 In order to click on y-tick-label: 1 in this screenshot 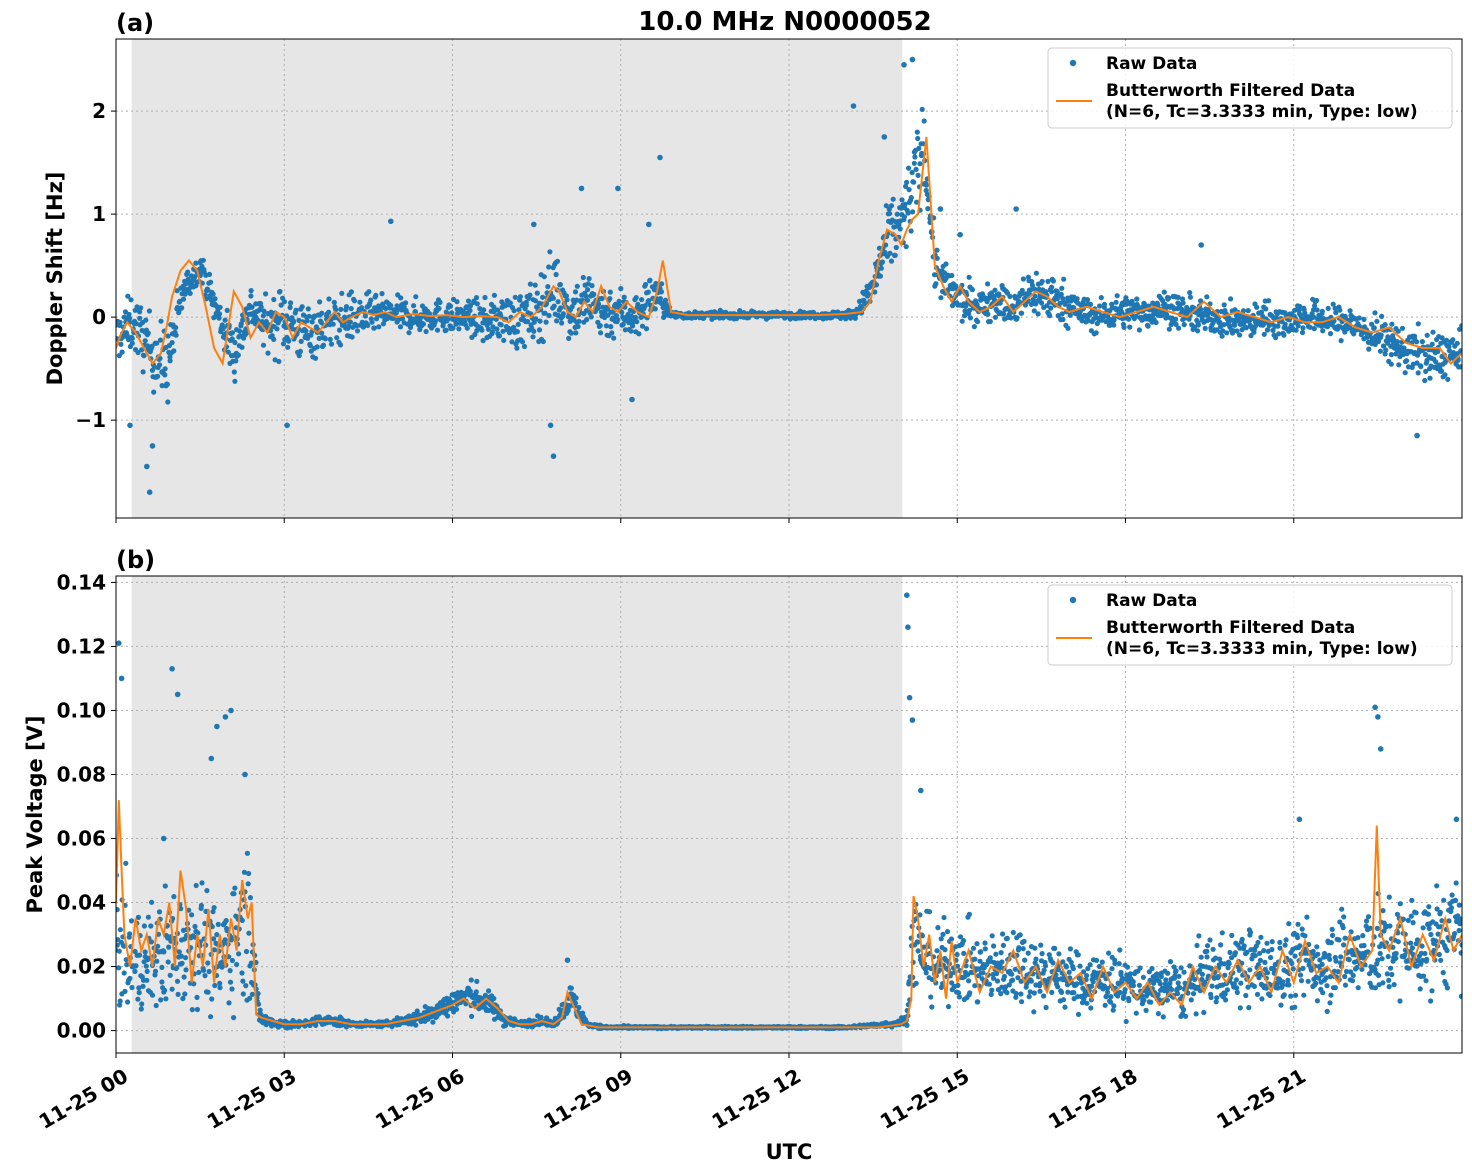, I will do `click(99, 214)`.